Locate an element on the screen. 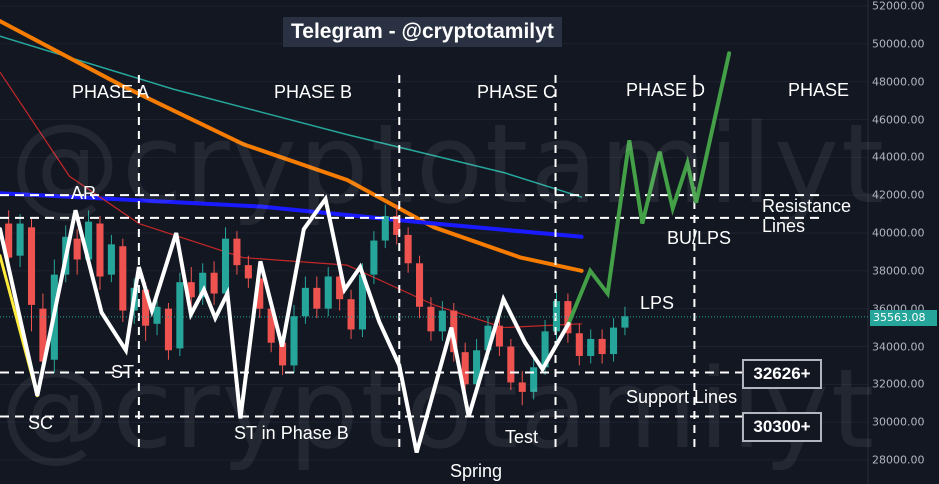 Image resolution: width=939 pixels, height=484 pixels. moving-average-line is located at coordinates (292, 215).